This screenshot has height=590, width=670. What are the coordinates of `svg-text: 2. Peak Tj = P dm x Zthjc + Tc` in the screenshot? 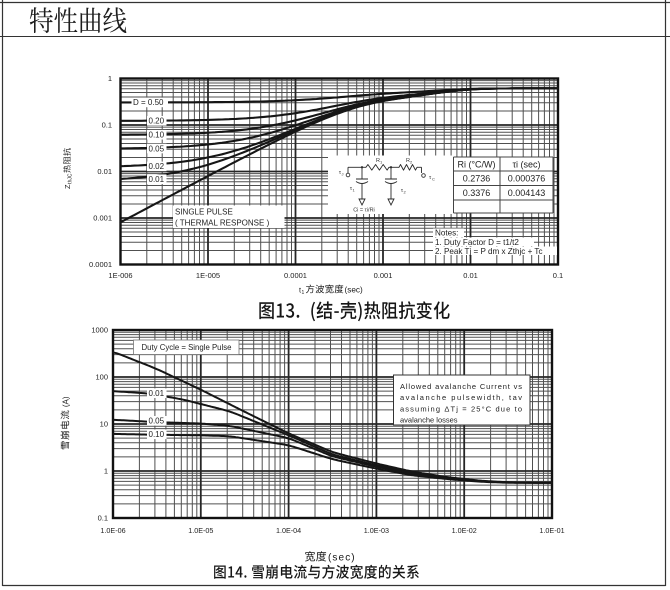 It's located at (489, 251).